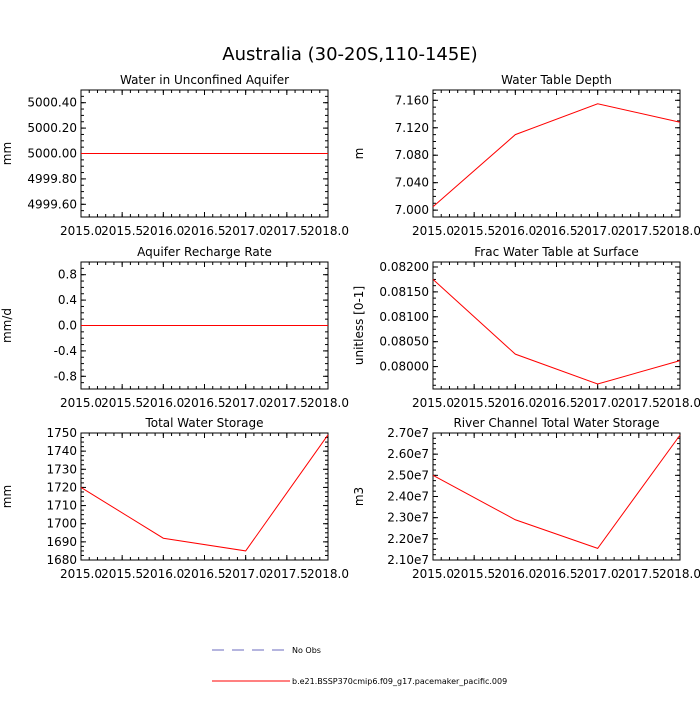  What do you see at coordinates (359, 325) in the screenshot?
I see `y-axis-label: unitless [0-1]` at bounding box center [359, 325].